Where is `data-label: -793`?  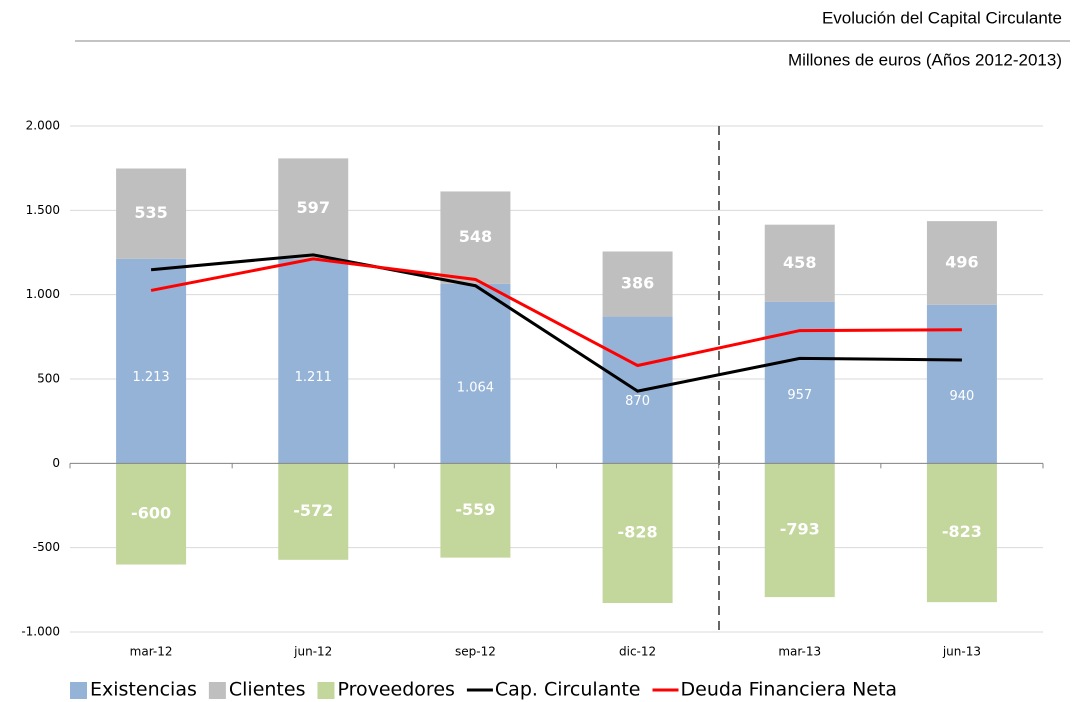
data-label: -793 is located at coordinates (800, 529).